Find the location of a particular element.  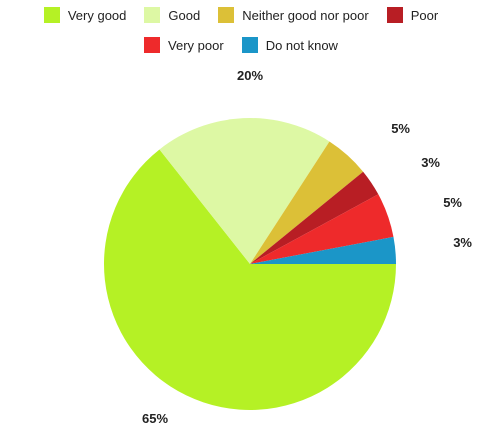

legend-item-very-good: Very good is located at coordinates (85, 15).